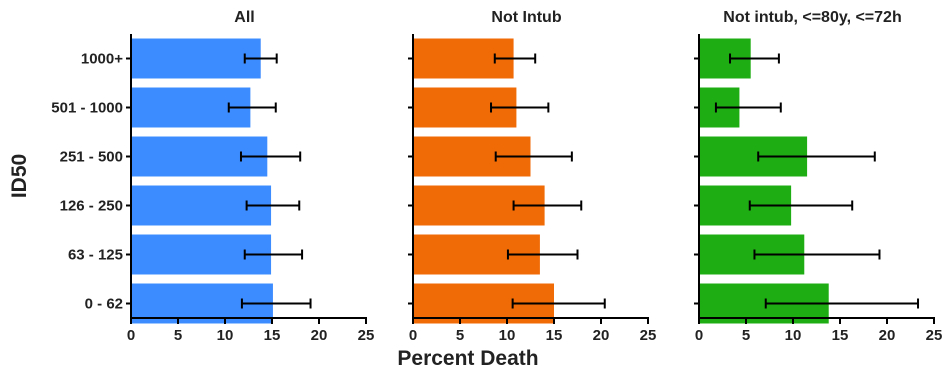 The image size is (944, 373). What do you see at coordinates (812, 17) in the screenshot?
I see `panel-title: Not intub, <=80y, <=72h` at bounding box center [812, 17].